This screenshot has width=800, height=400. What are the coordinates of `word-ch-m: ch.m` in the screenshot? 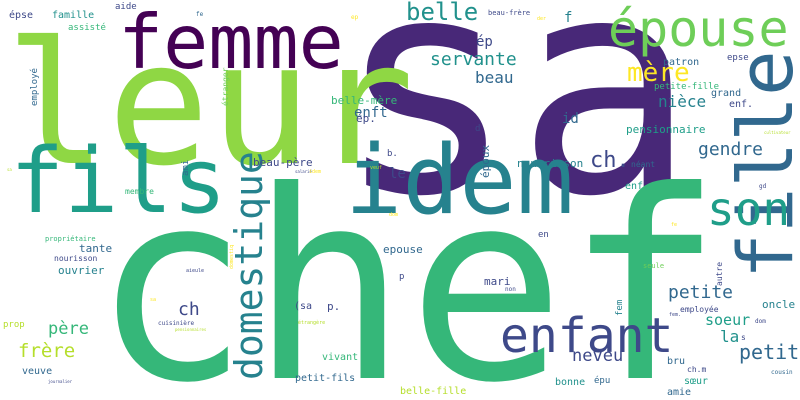 It's located at (697, 369).